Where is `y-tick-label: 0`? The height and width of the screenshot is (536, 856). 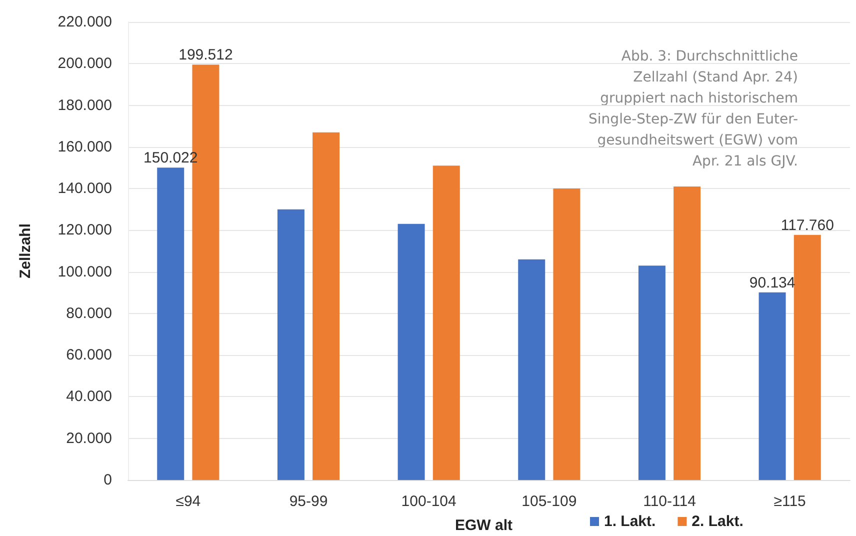 y-tick-label: 0 is located at coordinates (108, 480).